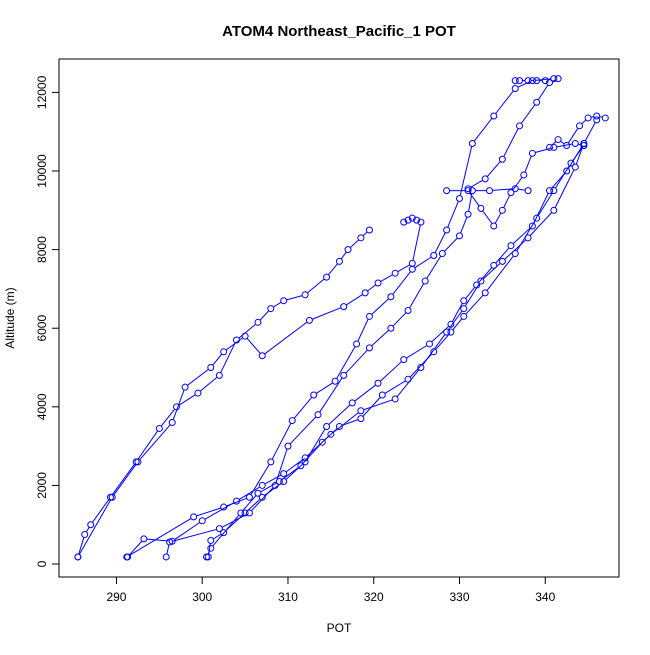 Image resolution: width=650 pixels, height=655 pixels. Describe the element at coordinates (10, 317) in the screenshot. I see `y-axis-label: Altitude (m)` at that location.